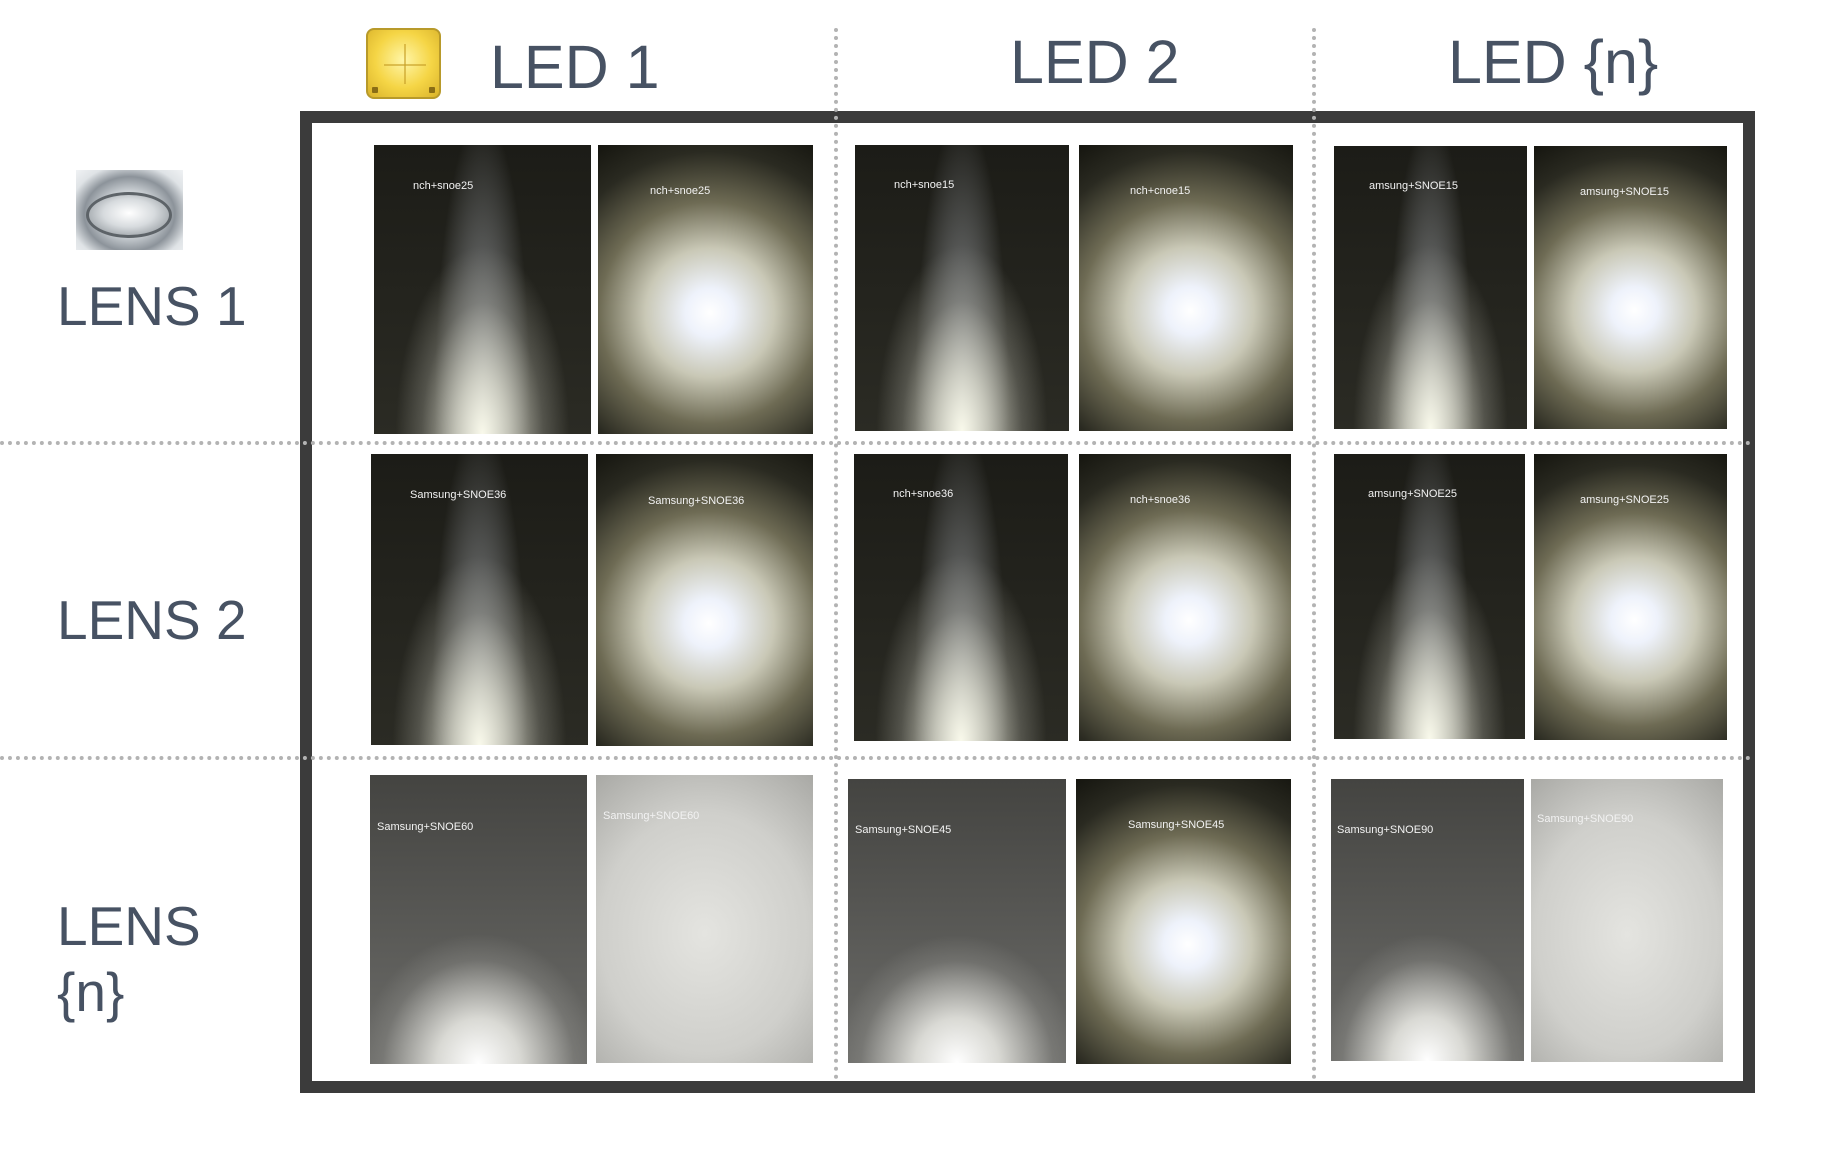 This screenshot has width=1848, height=1170. What do you see at coordinates (924, 185) in the screenshot?
I see `beam-photo-label: nch+snoe15` at bounding box center [924, 185].